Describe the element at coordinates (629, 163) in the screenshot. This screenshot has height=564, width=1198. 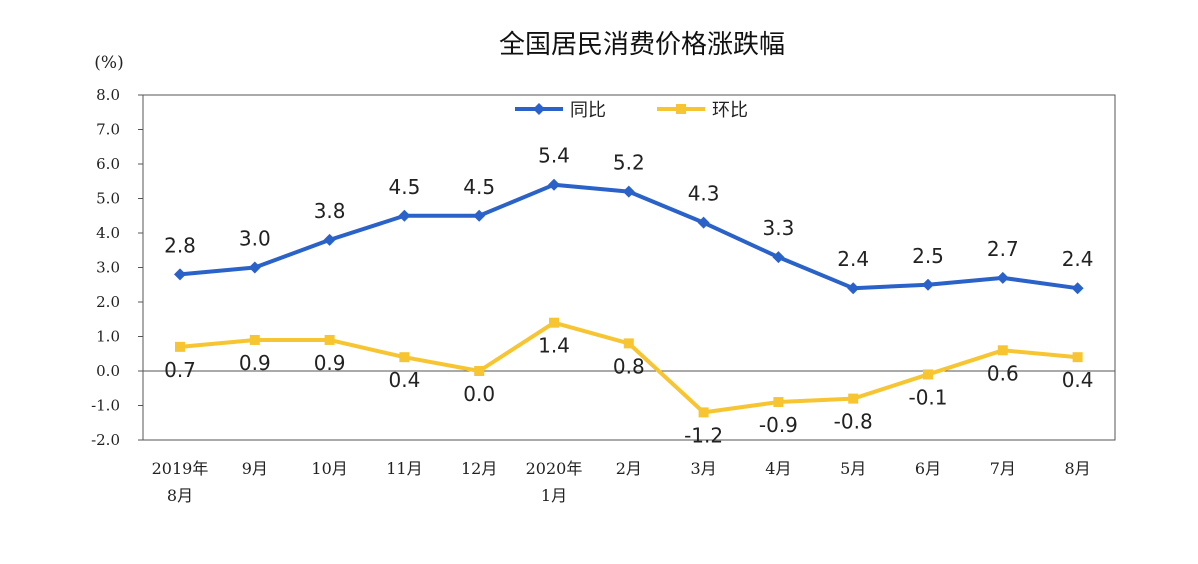
I see `data-label: 5.2` at that location.